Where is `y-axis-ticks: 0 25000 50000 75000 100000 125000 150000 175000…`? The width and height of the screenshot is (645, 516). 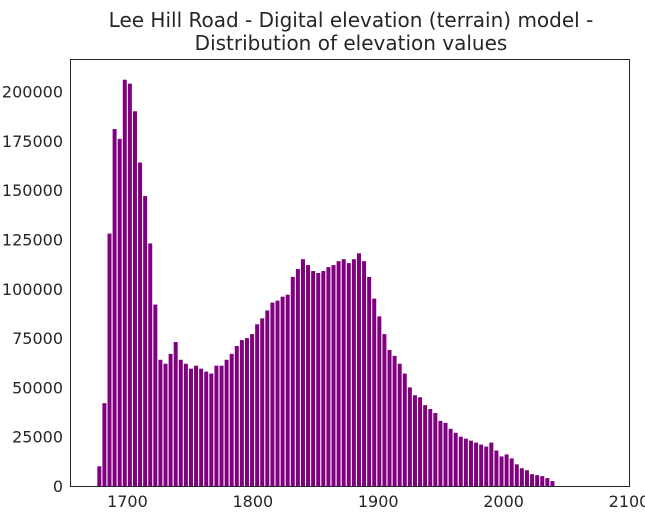
y-axis-ticks: 0 25000 50000 75000 100000 125000 150000 175000… is located at coordinates (32, 289).